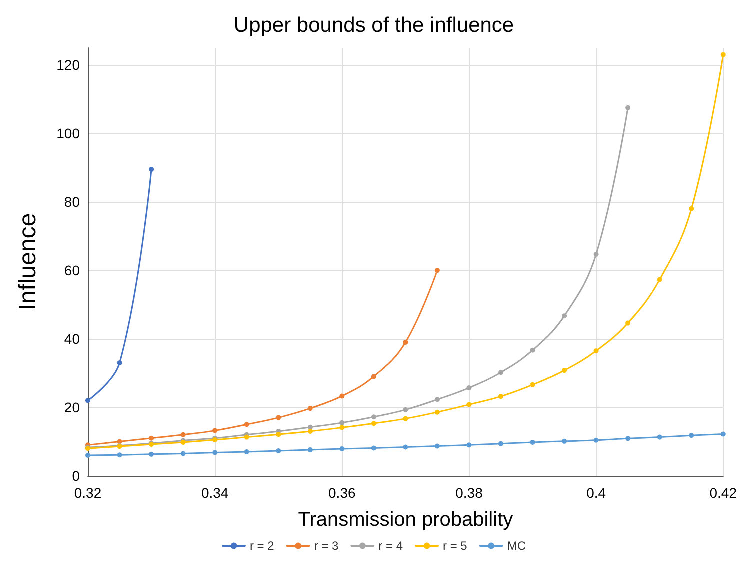 This screenshot has height=573, width=748. Describe the element at coordinates (72, 339) in the screenshot. I see `y-tick-label: 40` at that location.